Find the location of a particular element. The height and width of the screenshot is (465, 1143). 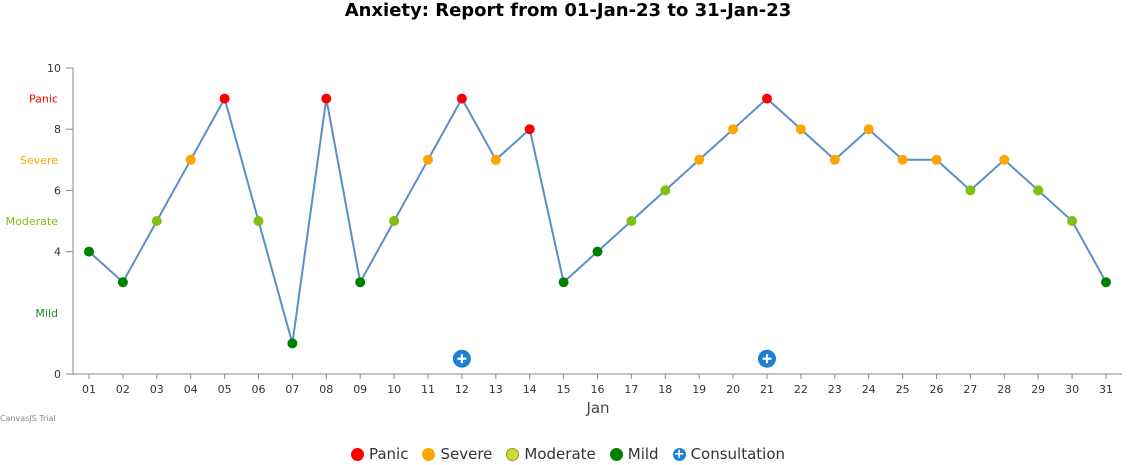

x-tick-label: 01 is located at coordinates (89, 389).